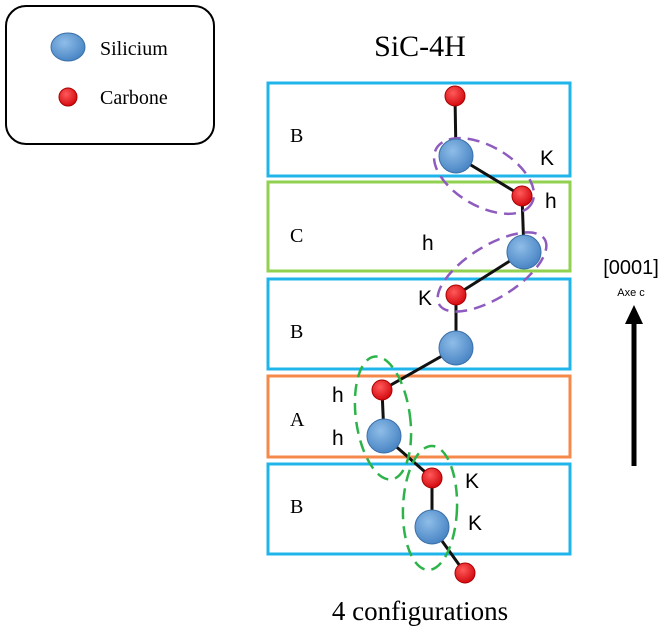  I want to click on layer-label-b-top: B, so click(296, 136).